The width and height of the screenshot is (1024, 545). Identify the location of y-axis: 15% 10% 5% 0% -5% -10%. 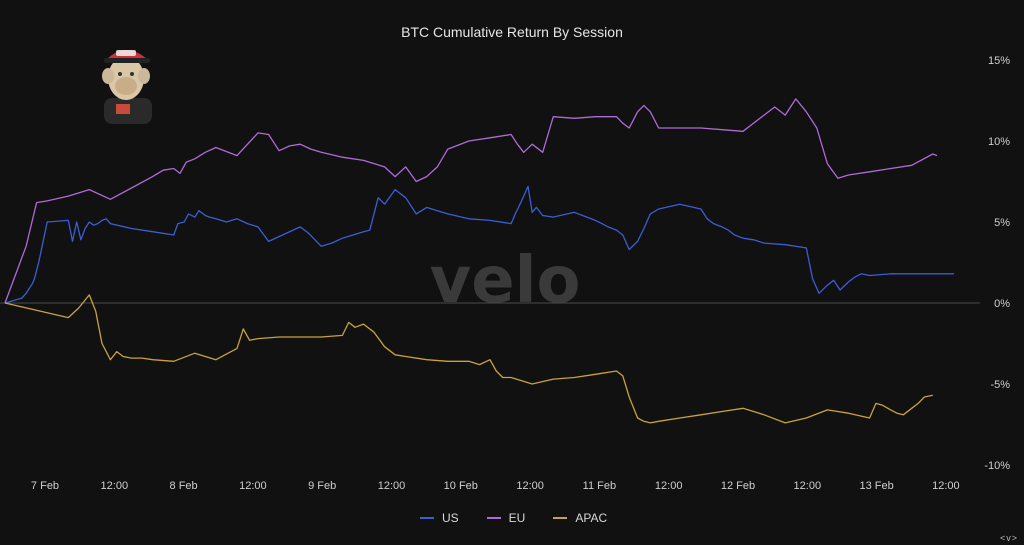
(997, 263).